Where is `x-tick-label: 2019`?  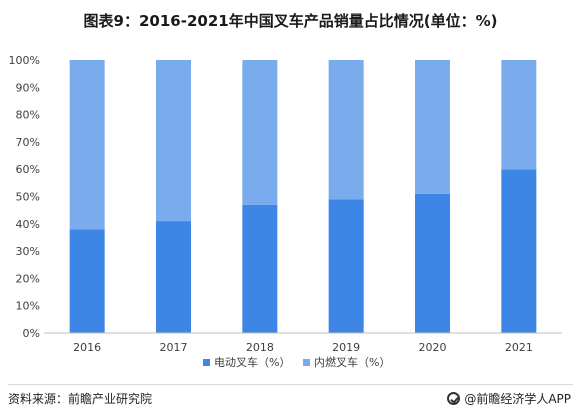 x-tick-label: 2019 is located at coordinates (346, 347).